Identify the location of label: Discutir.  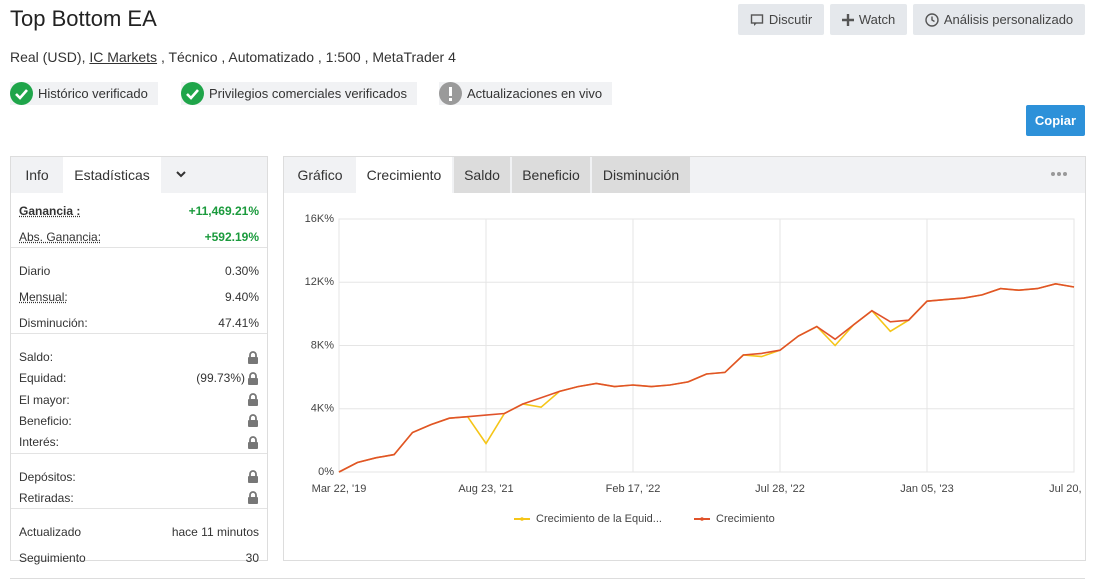
(790, 19).